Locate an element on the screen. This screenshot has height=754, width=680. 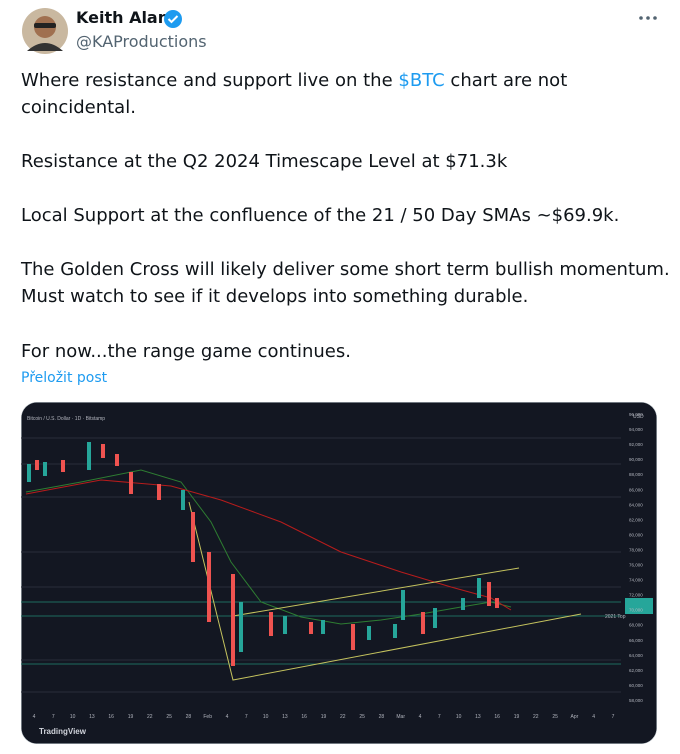
more-button is located at coordinates (648, 18).